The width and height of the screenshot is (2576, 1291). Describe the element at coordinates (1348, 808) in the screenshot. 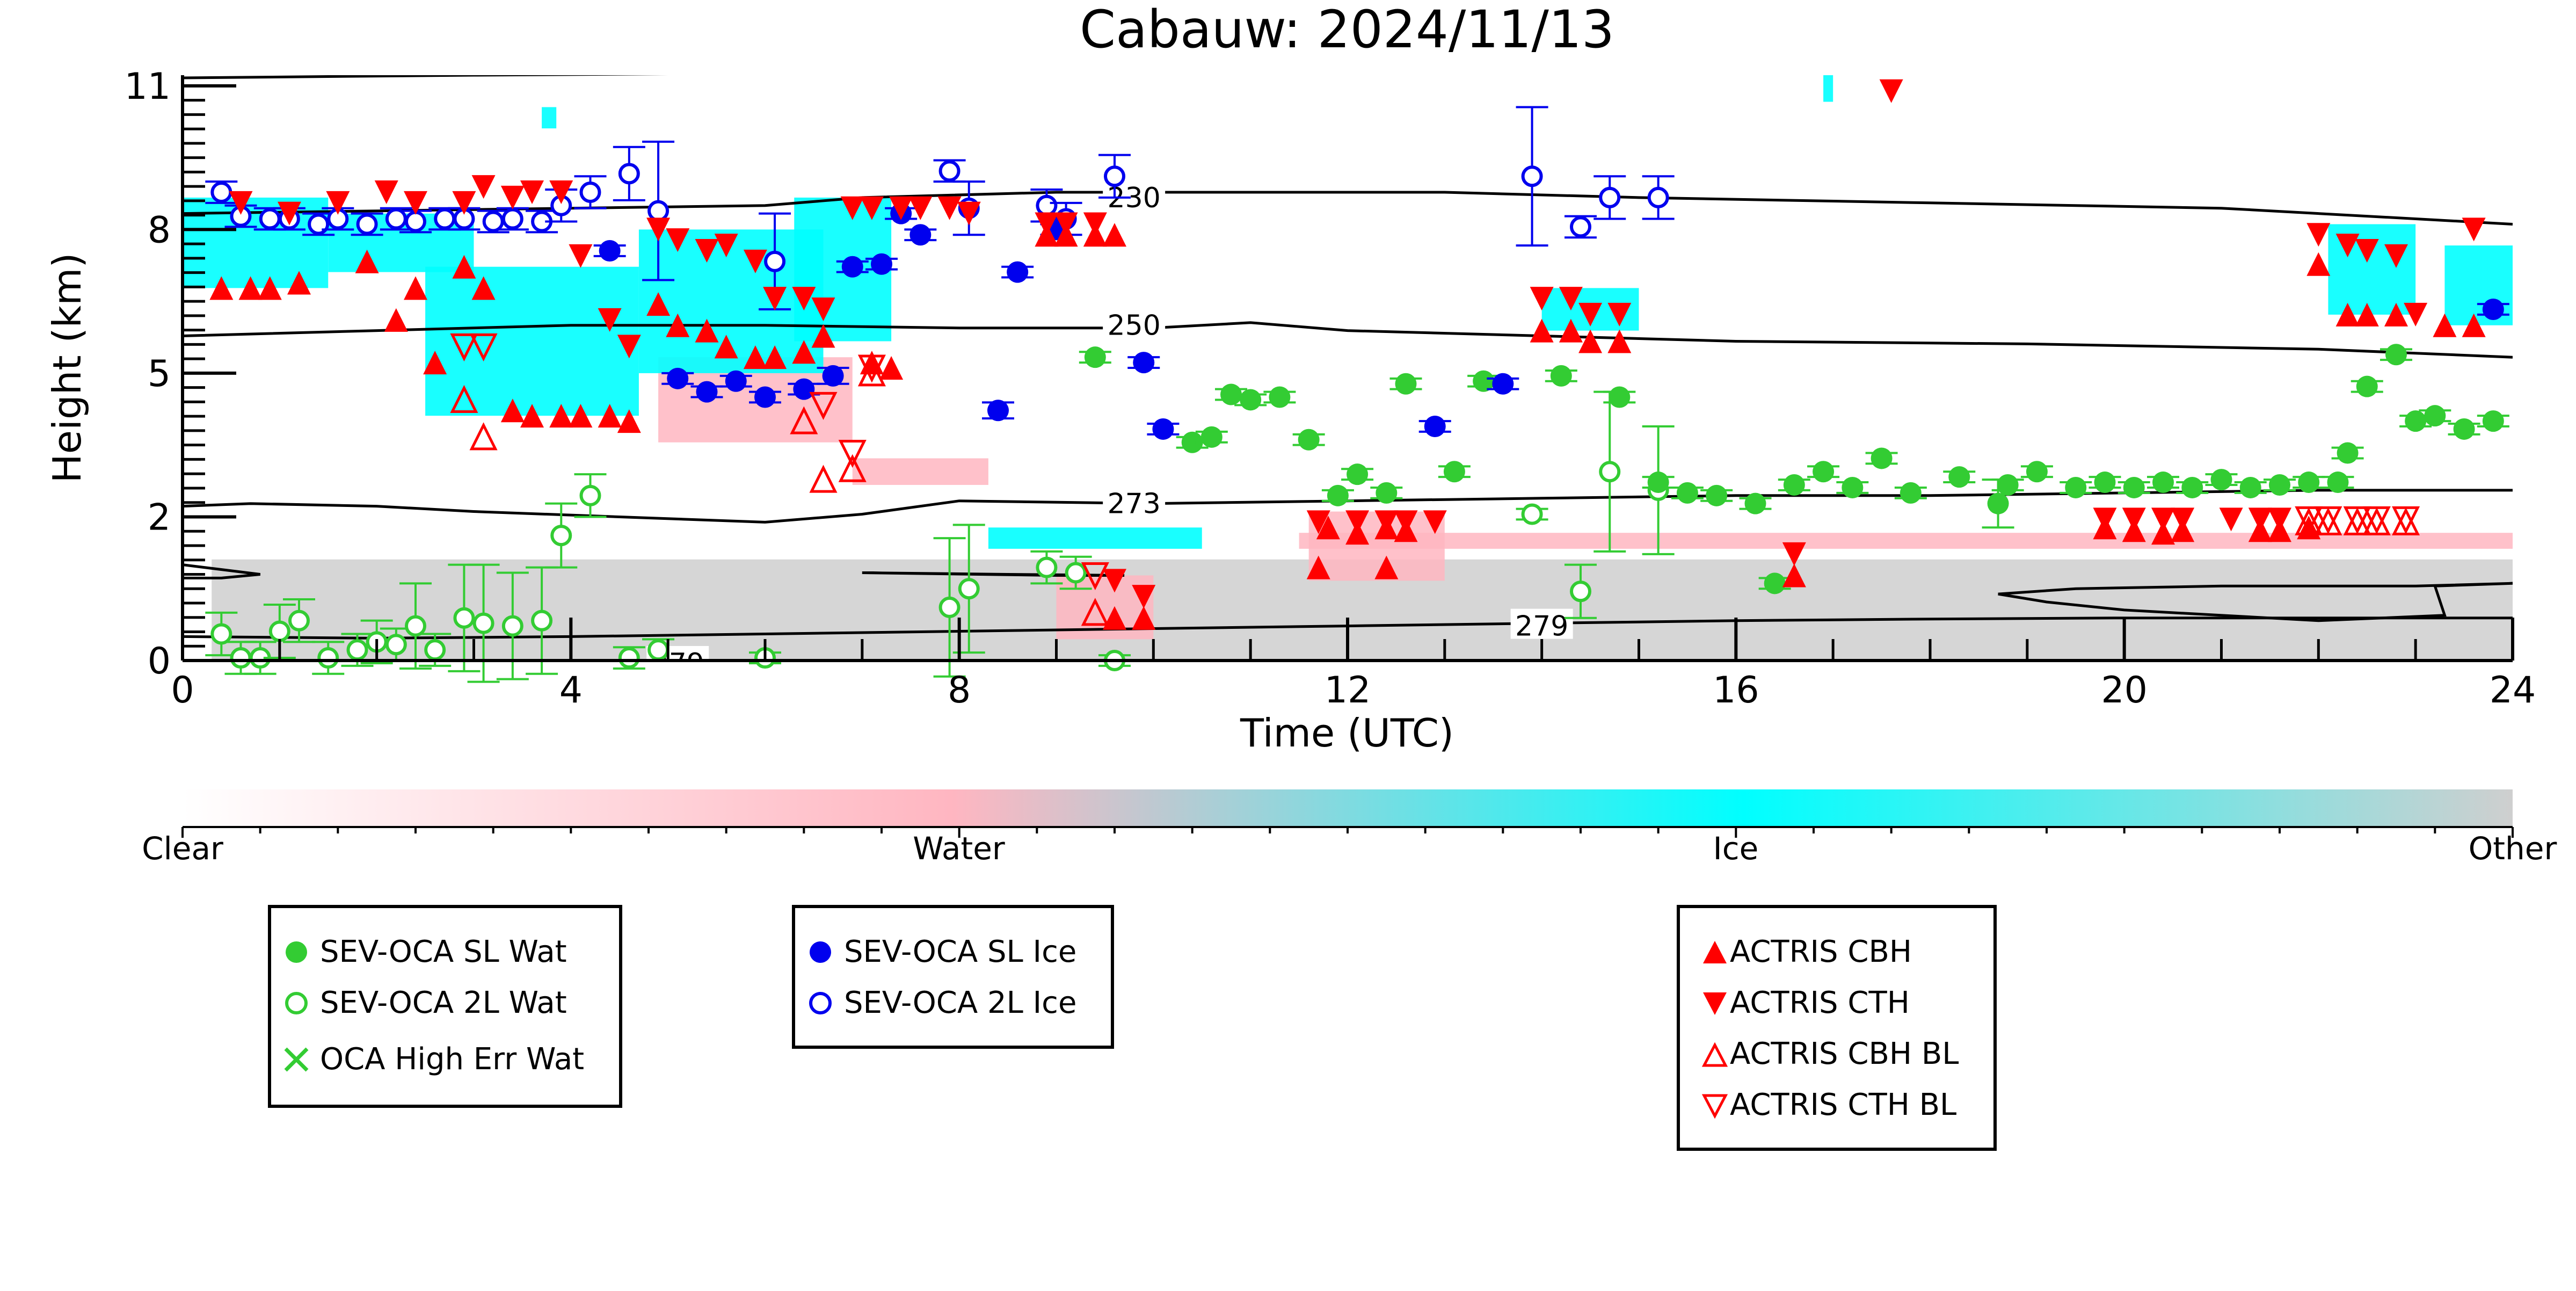

I see `colorbar-bar` at that location.